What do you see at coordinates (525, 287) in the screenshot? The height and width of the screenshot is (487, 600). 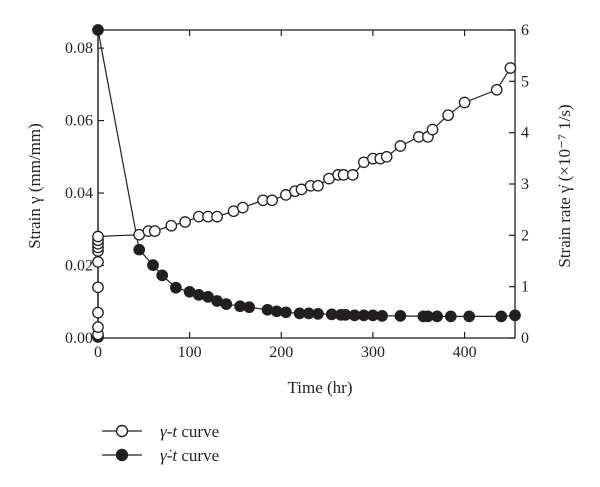 I see `y-right-tick-label: 1` at bounding box center [525, 287].